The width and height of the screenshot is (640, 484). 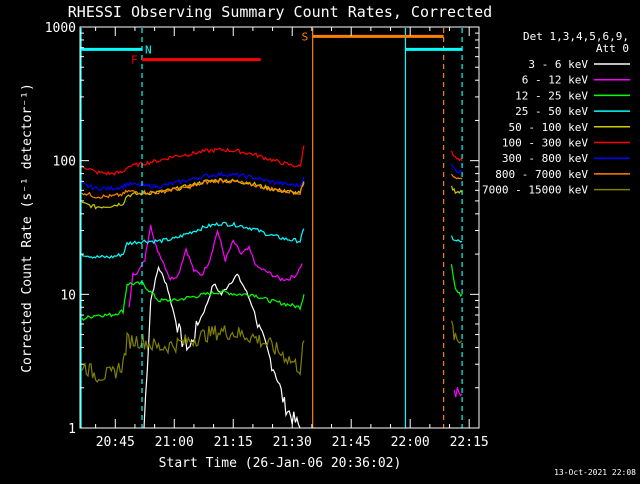 I want to click on legend-label-4: 50 - 100 keV, so click(x=549, y=127).